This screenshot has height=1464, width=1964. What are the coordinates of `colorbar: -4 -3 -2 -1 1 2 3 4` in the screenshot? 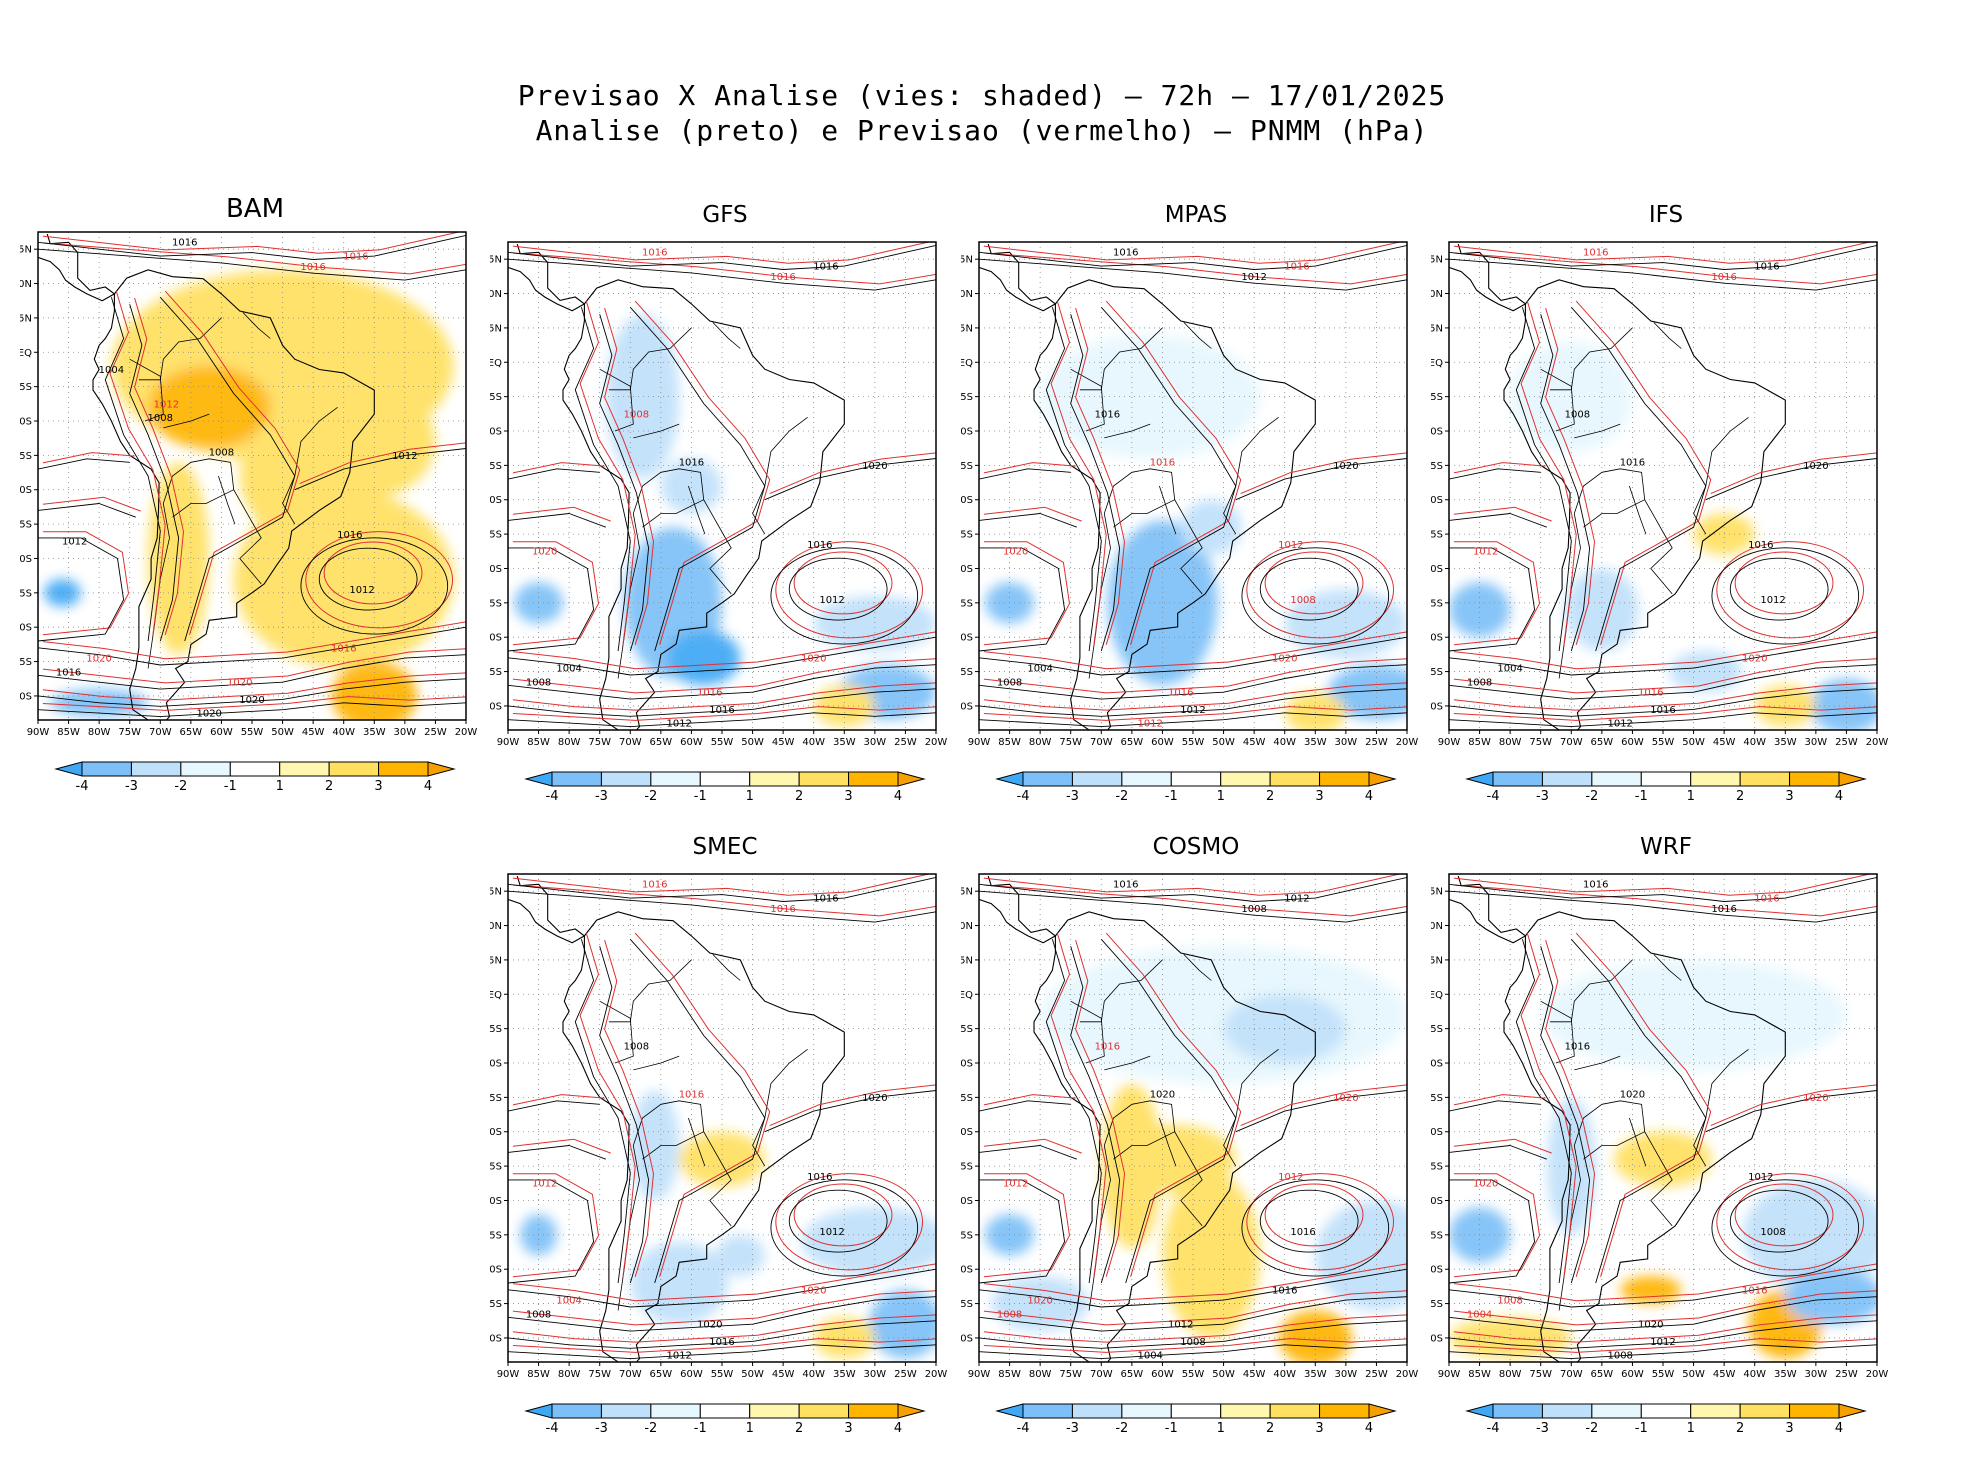 It's located at (255, 777).